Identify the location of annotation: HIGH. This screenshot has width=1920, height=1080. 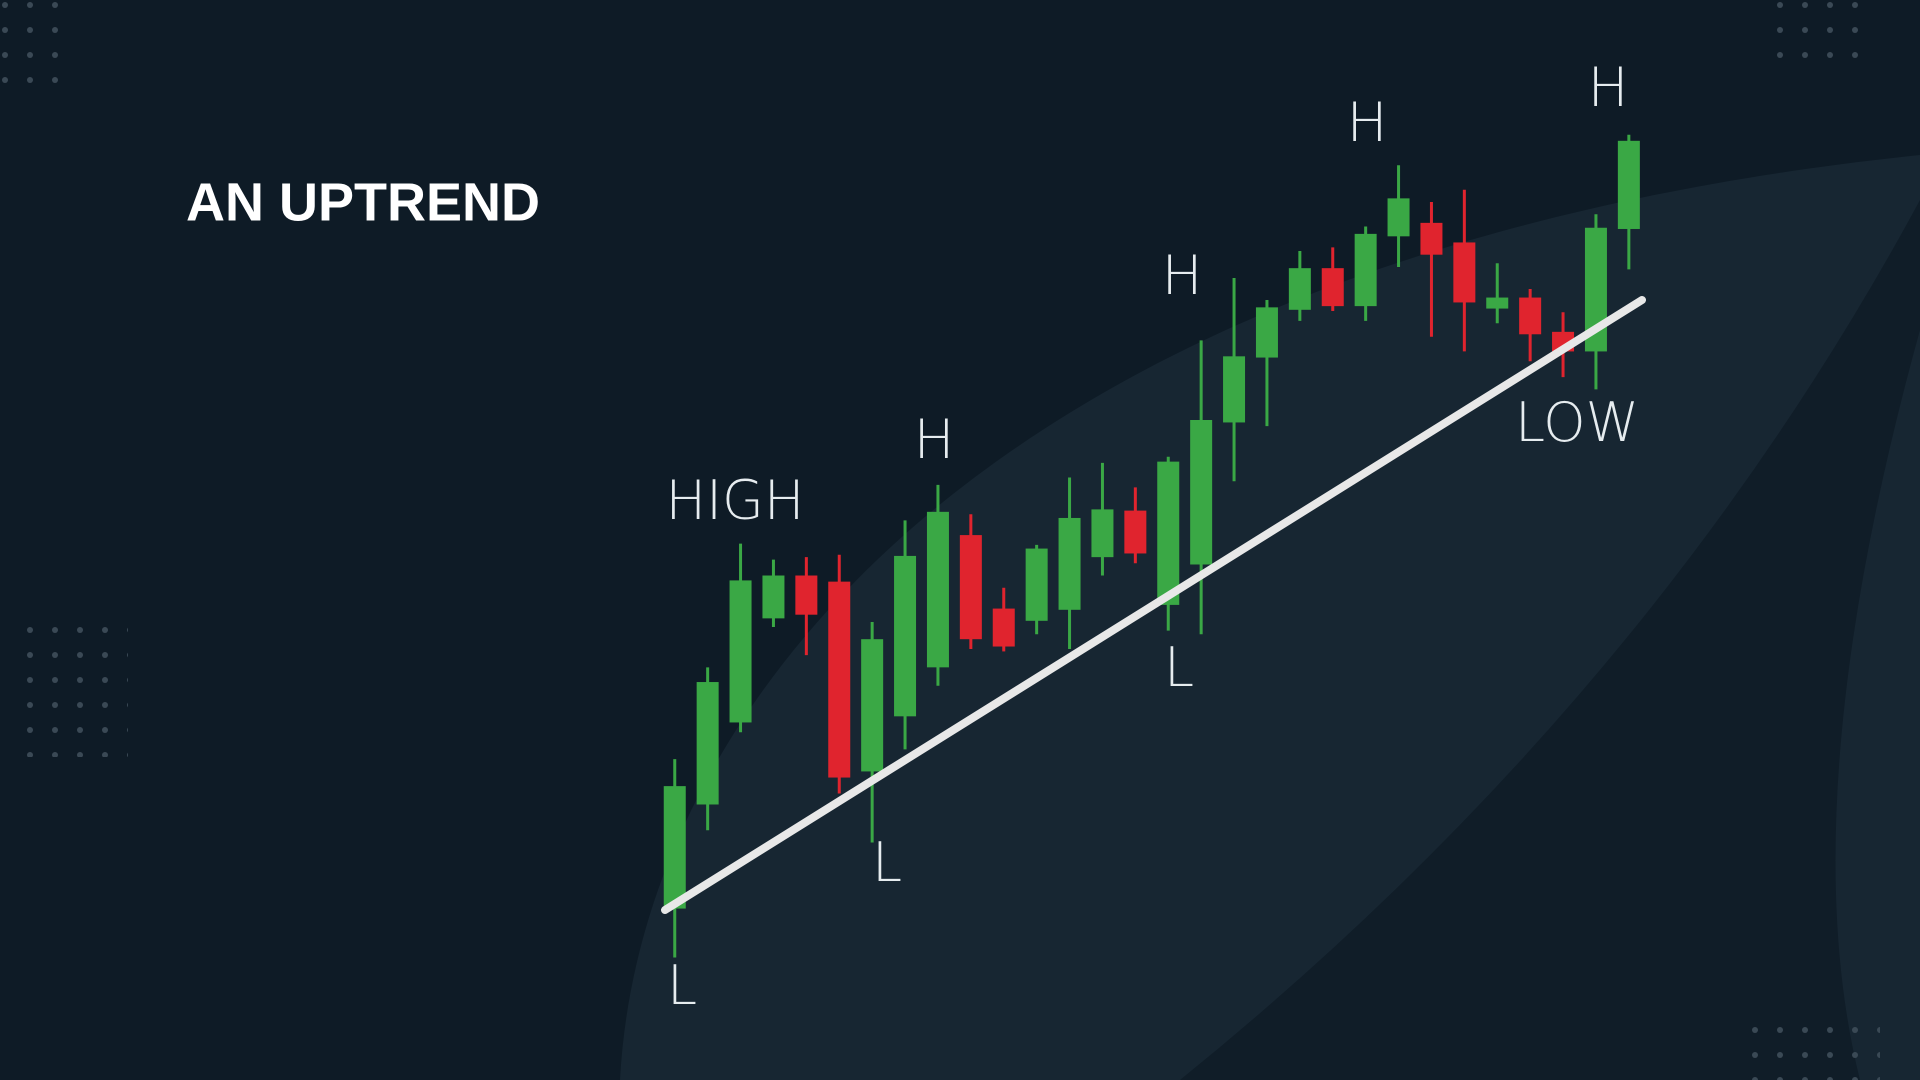
(735, 500).